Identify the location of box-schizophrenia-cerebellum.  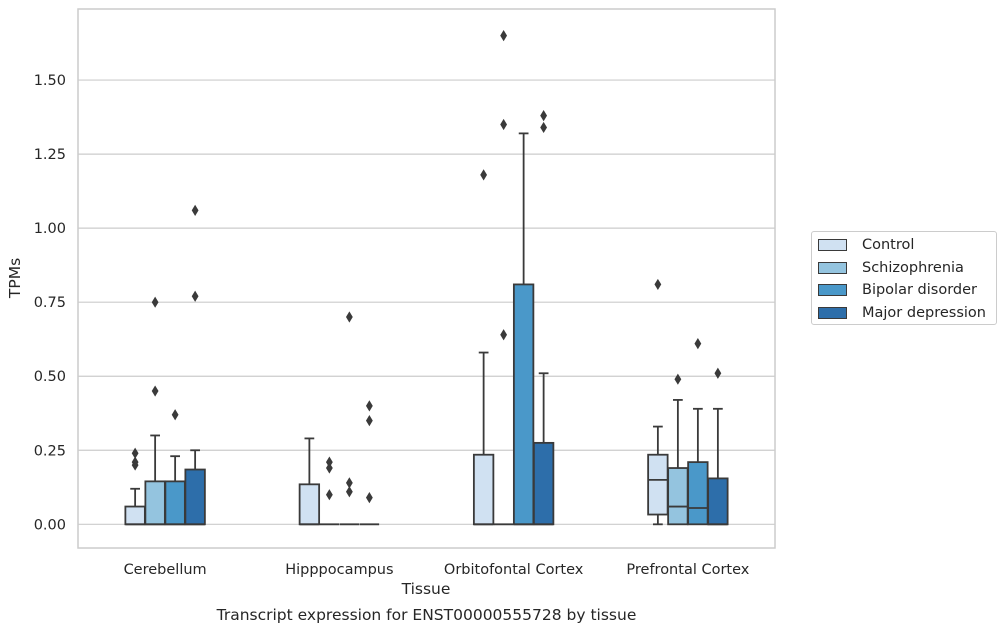
(155, 480).